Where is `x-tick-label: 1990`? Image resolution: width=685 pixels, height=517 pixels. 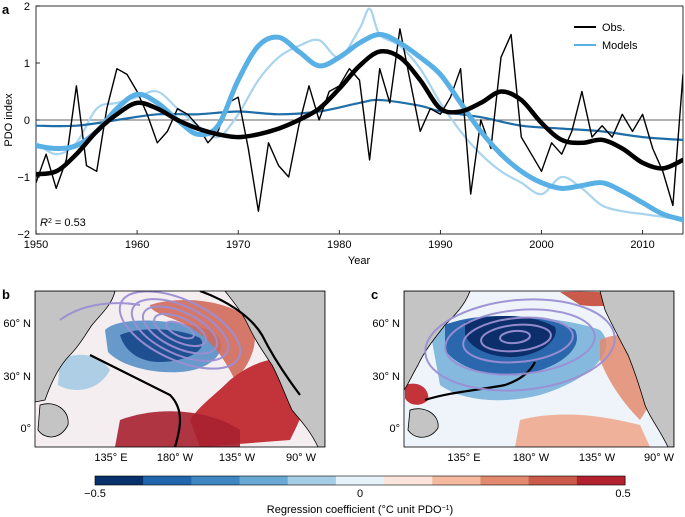
x-tick-label: 1990 is located at coordinates (440, 245).